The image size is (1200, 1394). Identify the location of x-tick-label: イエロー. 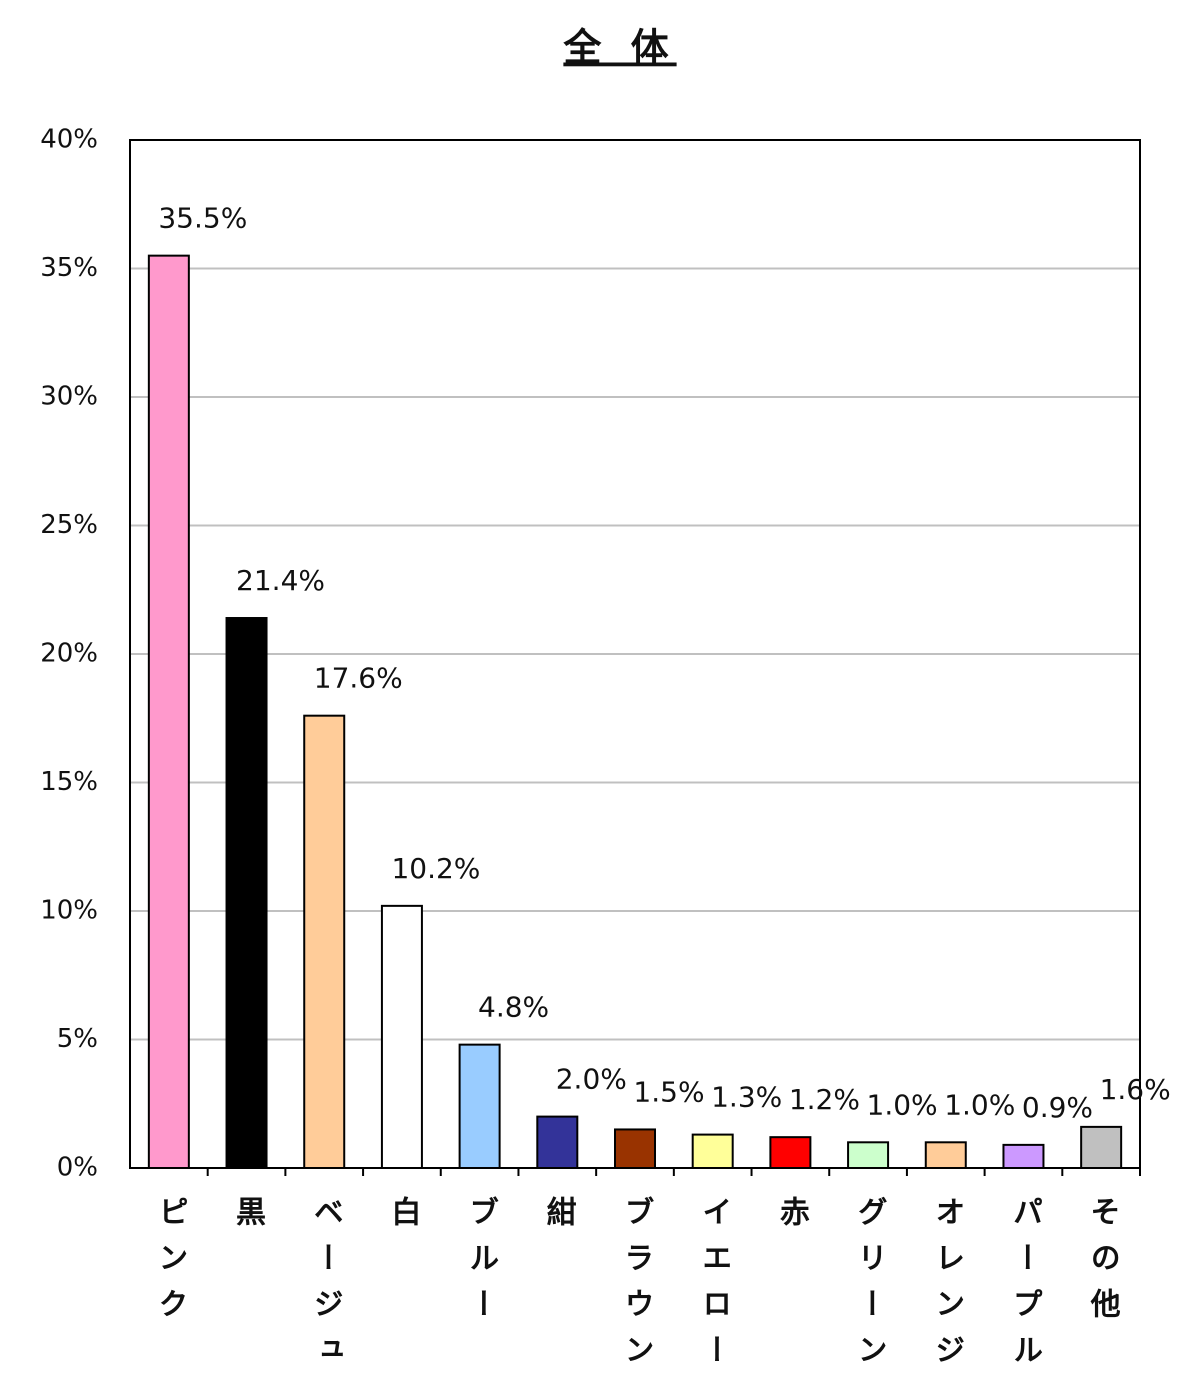
(713, 1288).